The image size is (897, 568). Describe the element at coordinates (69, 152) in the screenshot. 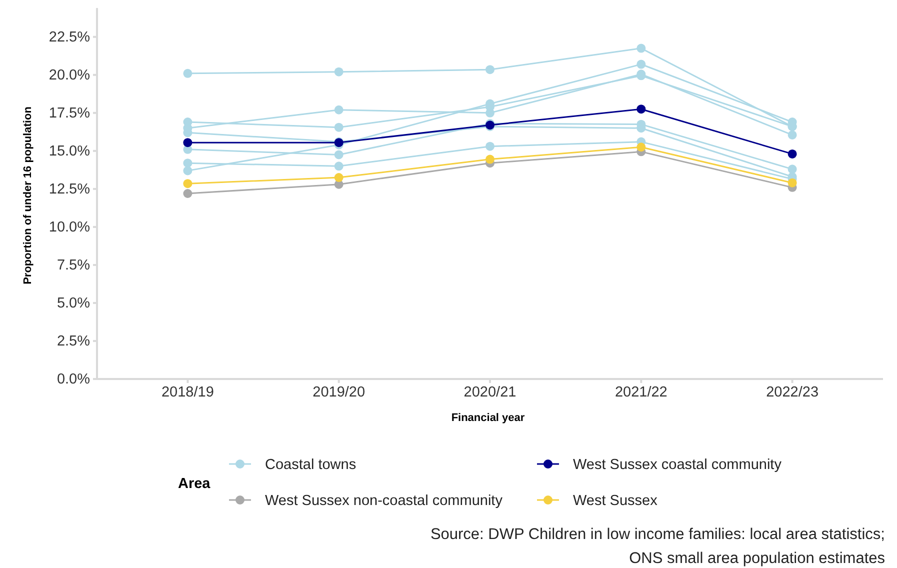

I see `y-tick-label: 15.0%` at that location.